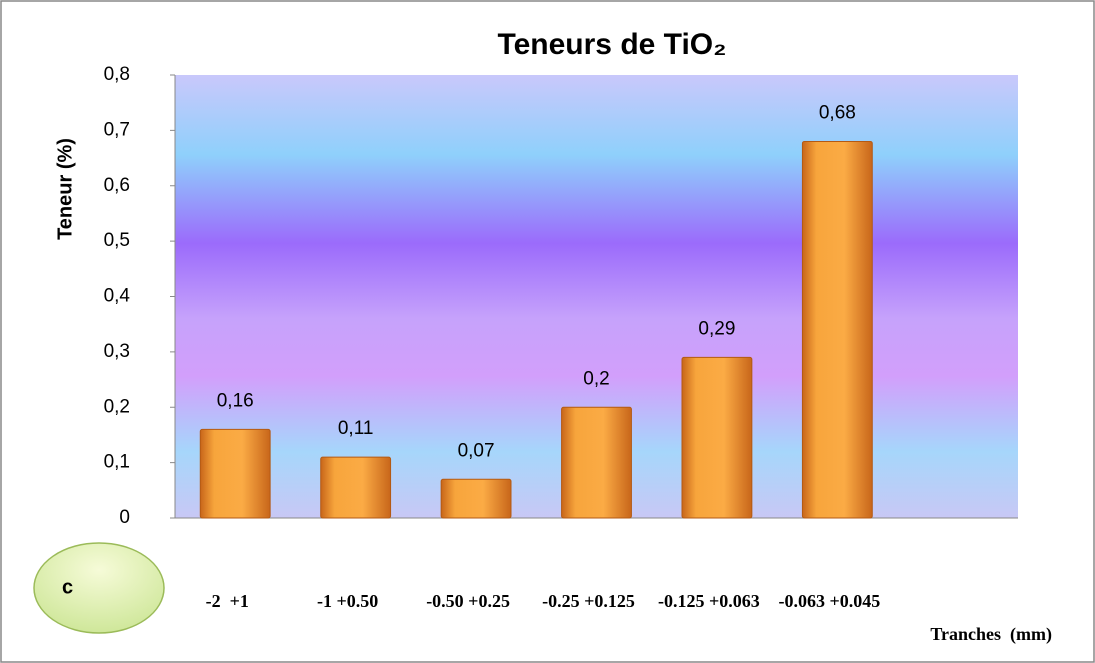  What do you see at coordinates (476, 450) in the screenshot?
I see `data-label: 0,07` at bounding box center [476, 450].